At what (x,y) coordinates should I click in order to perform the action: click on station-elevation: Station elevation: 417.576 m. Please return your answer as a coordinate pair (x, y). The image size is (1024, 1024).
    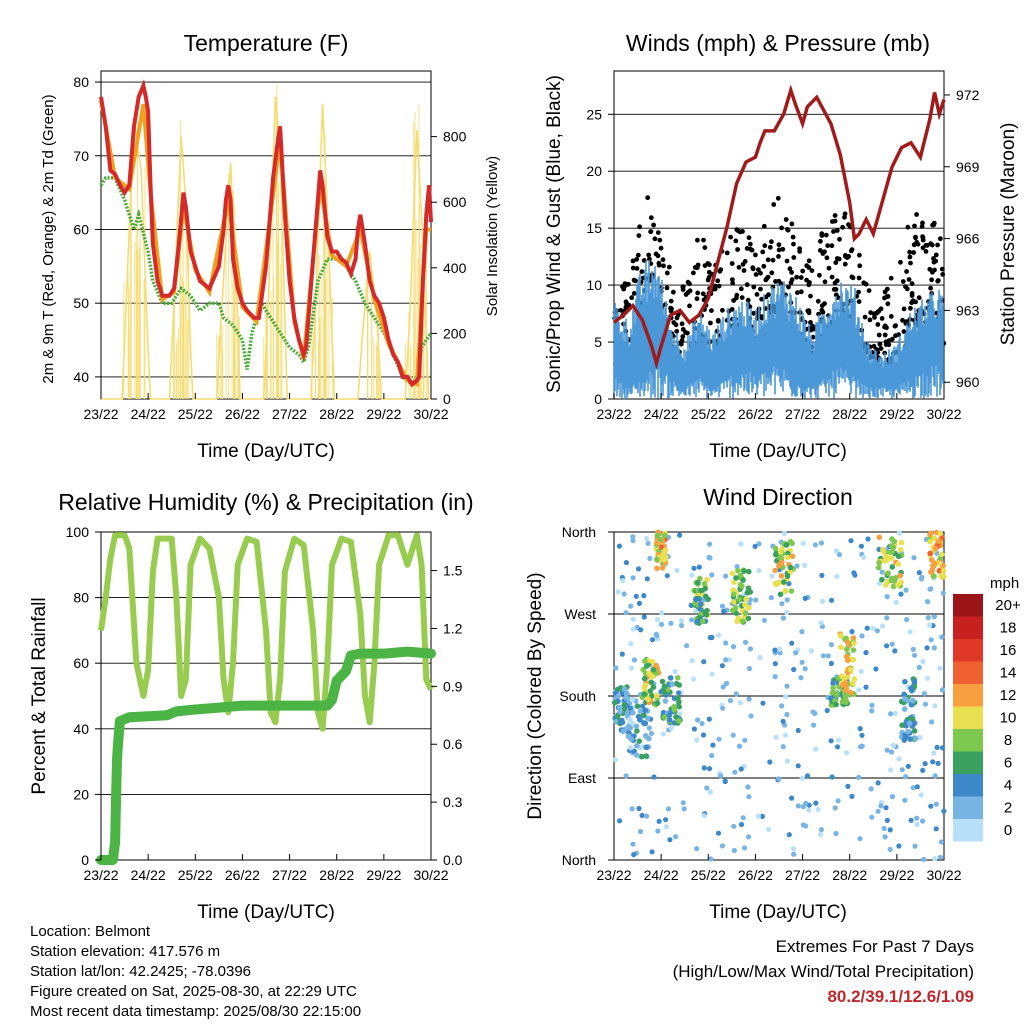
    Looking at the image, I should click on (125, 951).